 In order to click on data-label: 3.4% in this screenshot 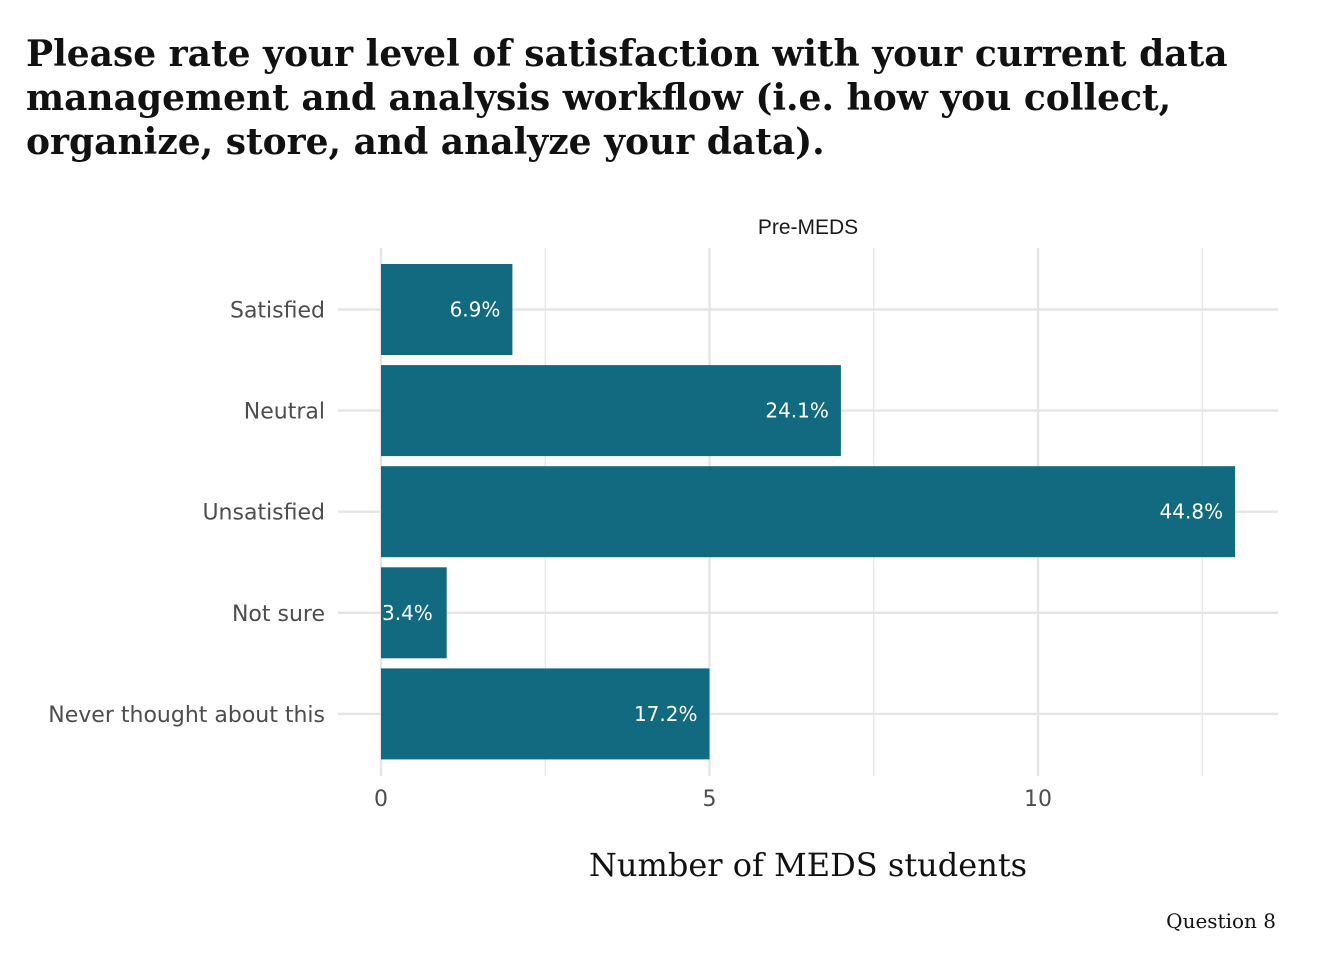, I will do `click(407, 613)`.